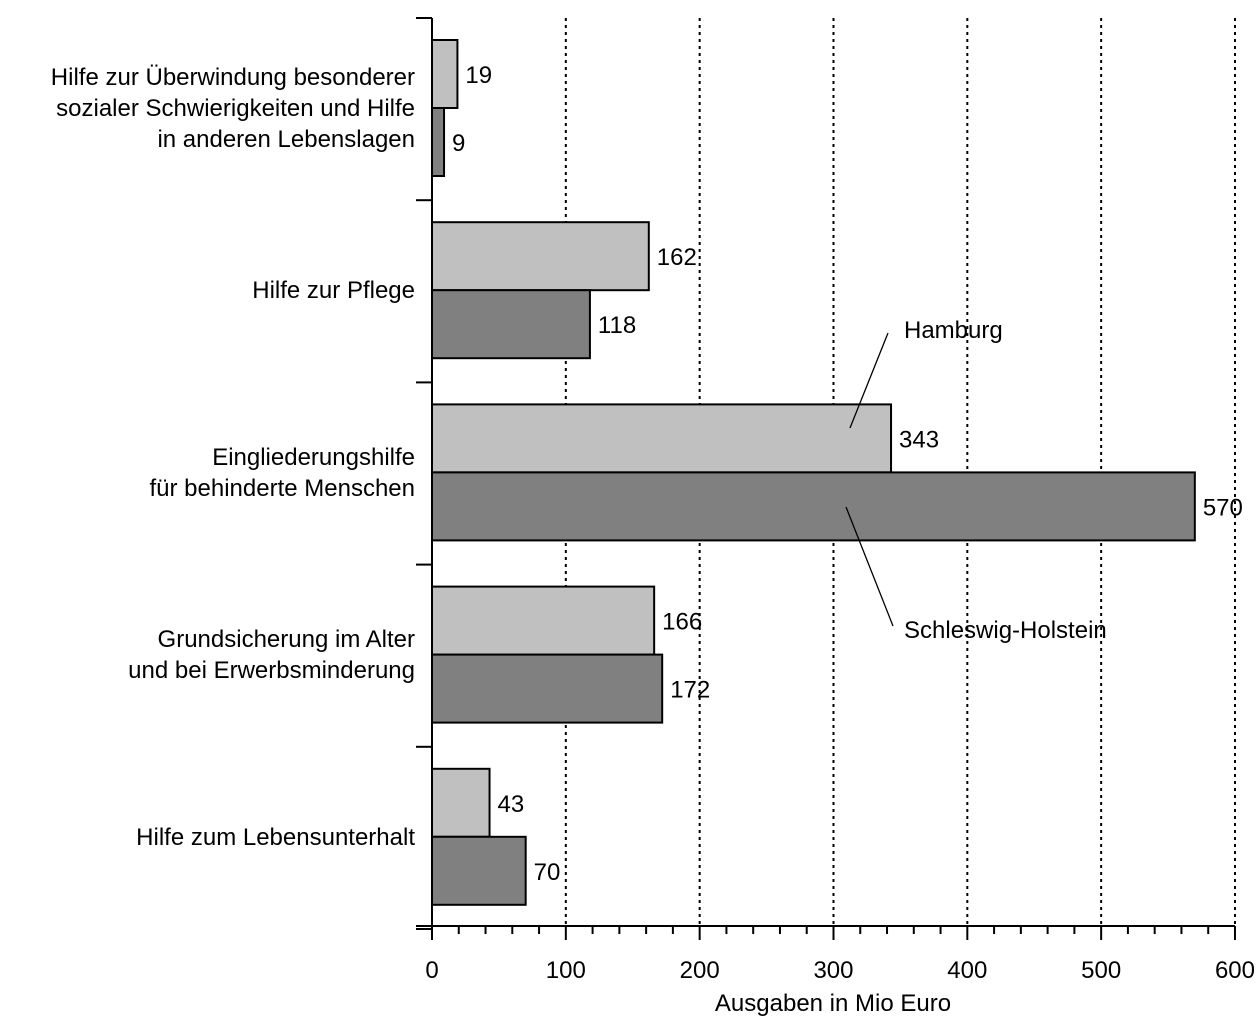 The image size is (1258, 1017). I want to click on category-label-line: Hilfe zum Lebensunterhalt, so click(275, 837).